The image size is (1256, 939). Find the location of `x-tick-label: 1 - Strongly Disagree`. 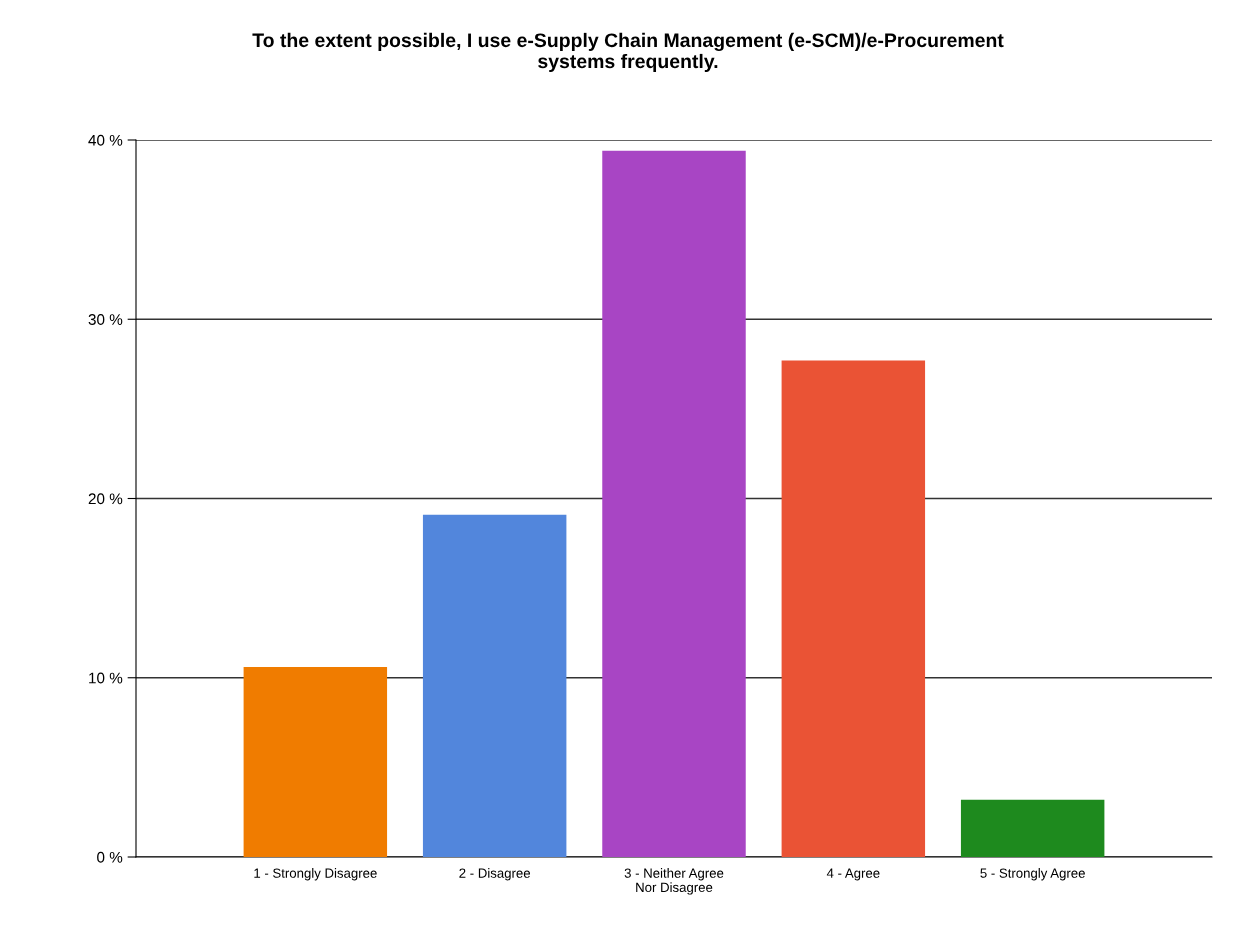

x-tick-label: 1 - Strongly Disagree is located at coordinates (315, 874).